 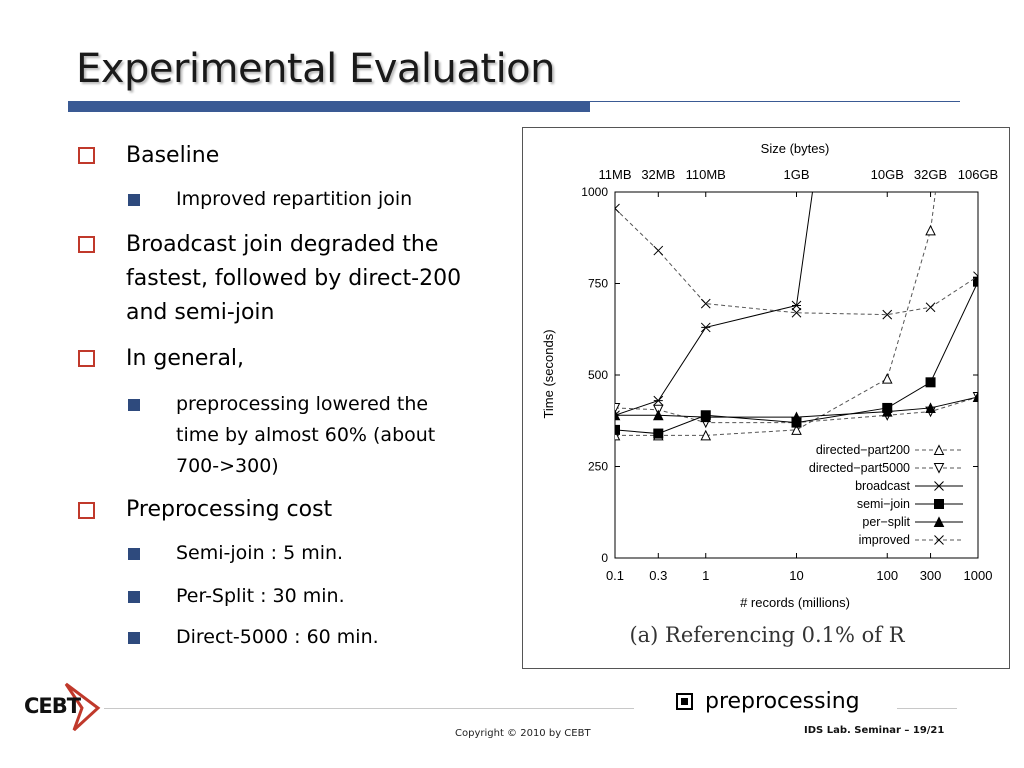 I want to click on slide-title: Experimental Evaluation, so click(x=316, y=69).